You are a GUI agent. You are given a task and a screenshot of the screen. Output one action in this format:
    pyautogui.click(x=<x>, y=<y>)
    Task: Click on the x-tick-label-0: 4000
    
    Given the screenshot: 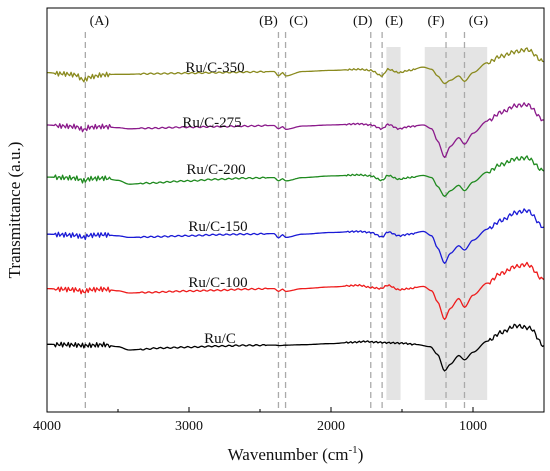 What is the action you would take?
    pyautogui.click(x=47, y=426)
    